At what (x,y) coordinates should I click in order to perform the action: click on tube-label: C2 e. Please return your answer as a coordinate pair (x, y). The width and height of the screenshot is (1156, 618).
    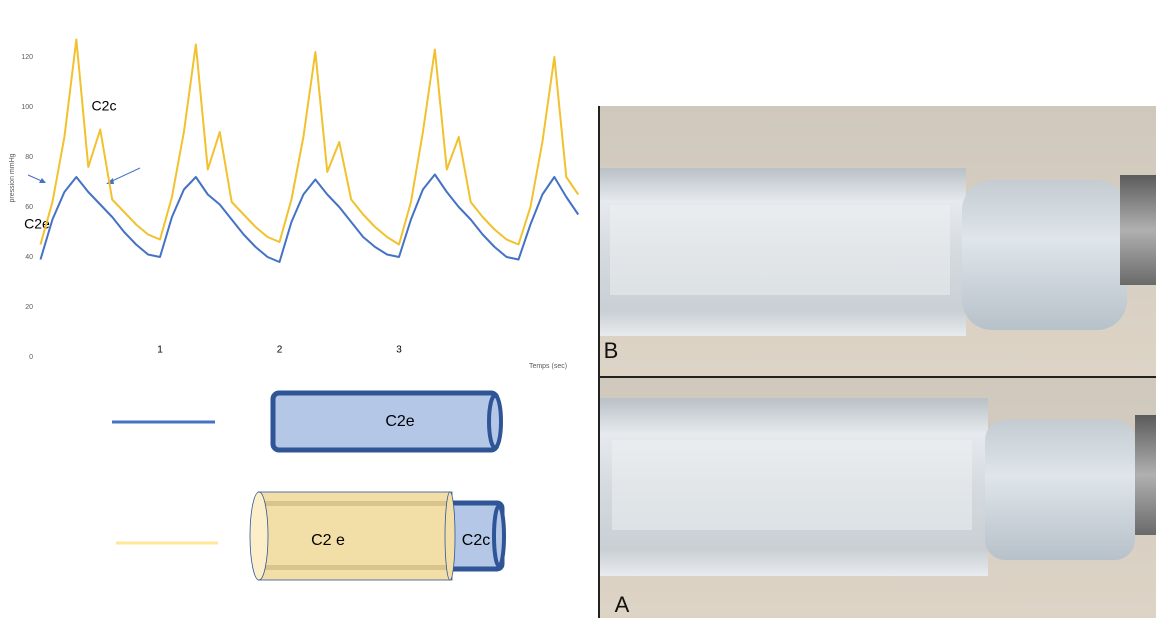
    Looking at the image, I should click on (328, 540).